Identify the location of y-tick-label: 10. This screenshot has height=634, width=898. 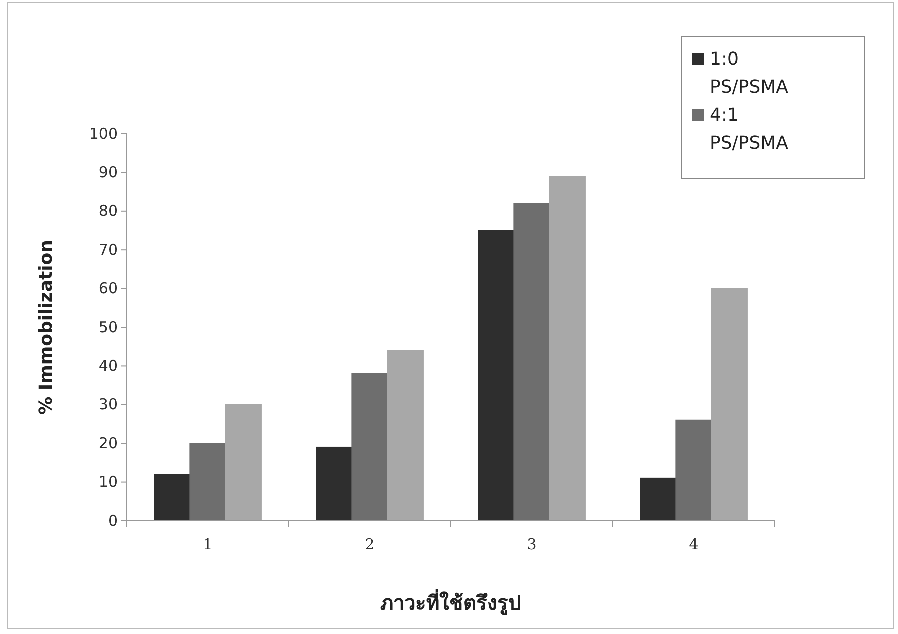
(108, 482).